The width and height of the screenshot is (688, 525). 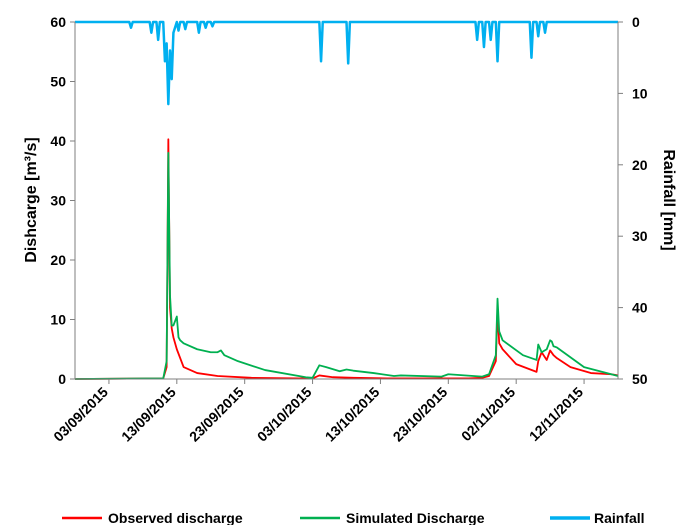 What do you see at coordinates (284, 414) in the screenshot?
I see `x-tick-label: 03/10/2015` at bounding box center [284, 414].